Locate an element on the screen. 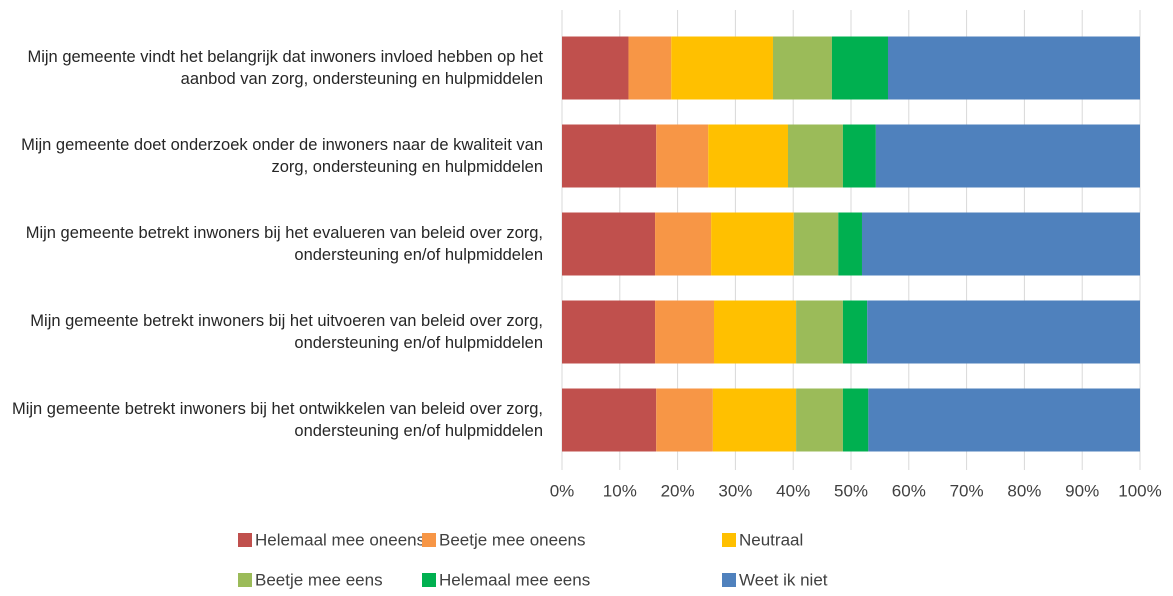  legend-label: Helemaal mee oneens is located at coordinates (340, 539).